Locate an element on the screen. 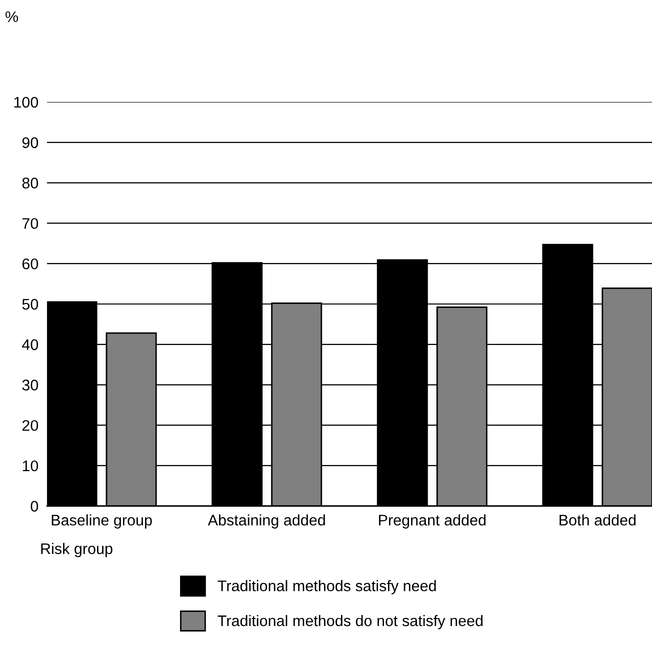  legend-label: Traditional methods do not satisfy need is located at coordinates (350, 622).